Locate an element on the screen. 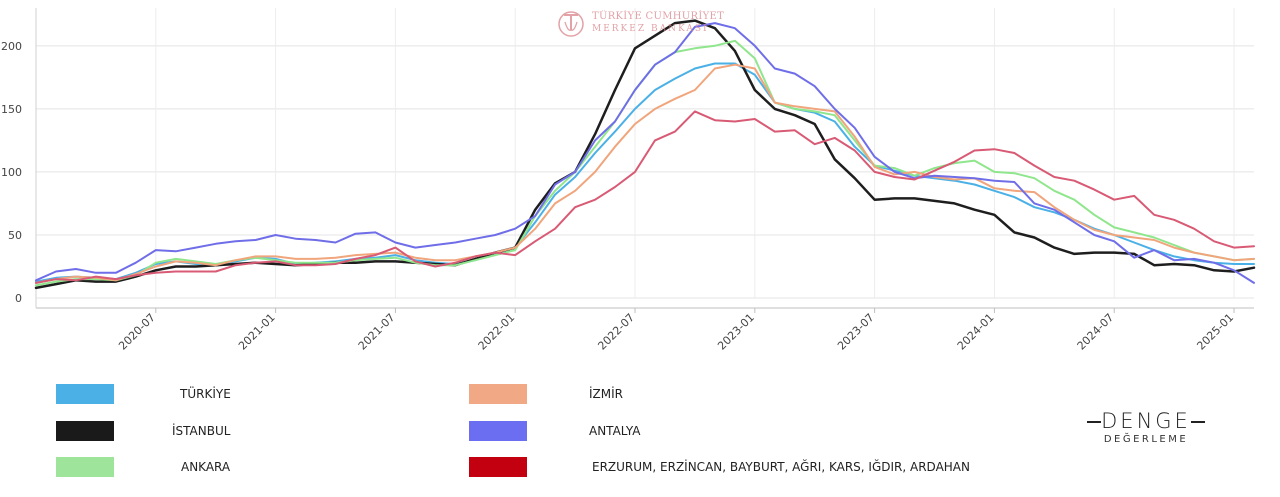  legend-item-antalya: ANTALYA is located at coordinates (555, 431).